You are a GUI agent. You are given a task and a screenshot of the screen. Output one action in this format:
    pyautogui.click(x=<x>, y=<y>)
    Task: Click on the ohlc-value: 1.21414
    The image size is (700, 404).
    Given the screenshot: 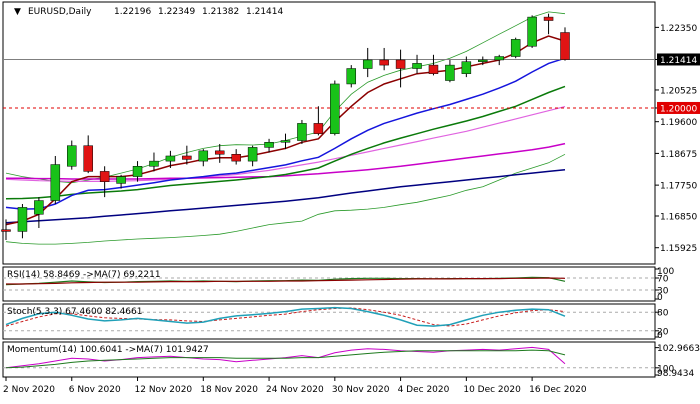 What is the action you would take?
    pyautogui.click(x=264, y=12)
    